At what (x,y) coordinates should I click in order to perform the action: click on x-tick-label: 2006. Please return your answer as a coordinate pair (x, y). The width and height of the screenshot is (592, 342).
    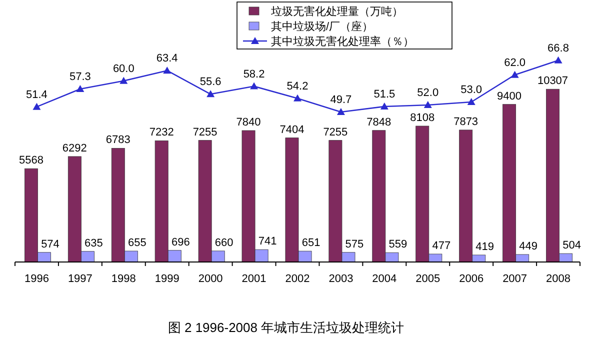
    Looking at the image, I should click on (471, 279).